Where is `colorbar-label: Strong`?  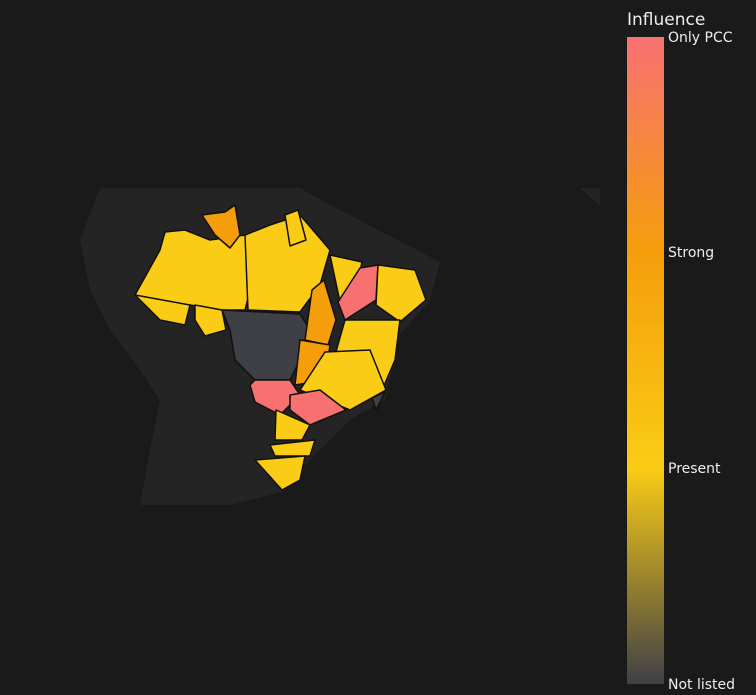
colorbar-label: Strong is located at coordinates (691, 253).